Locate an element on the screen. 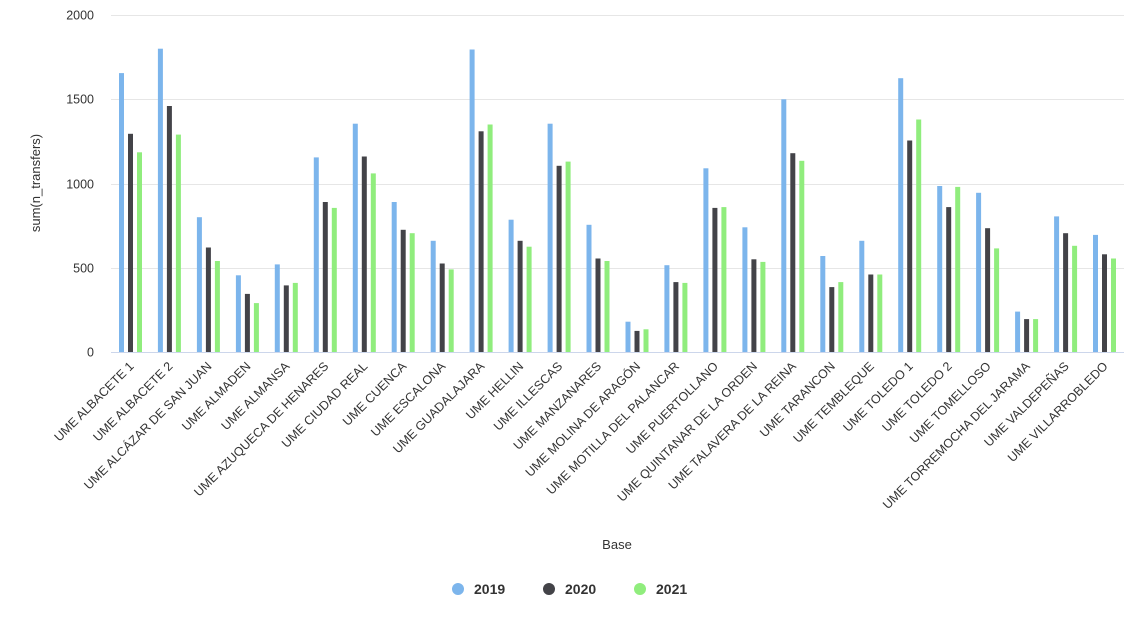  x-tick-label: UME ILLESCAS is located at coordinates (528, 396).